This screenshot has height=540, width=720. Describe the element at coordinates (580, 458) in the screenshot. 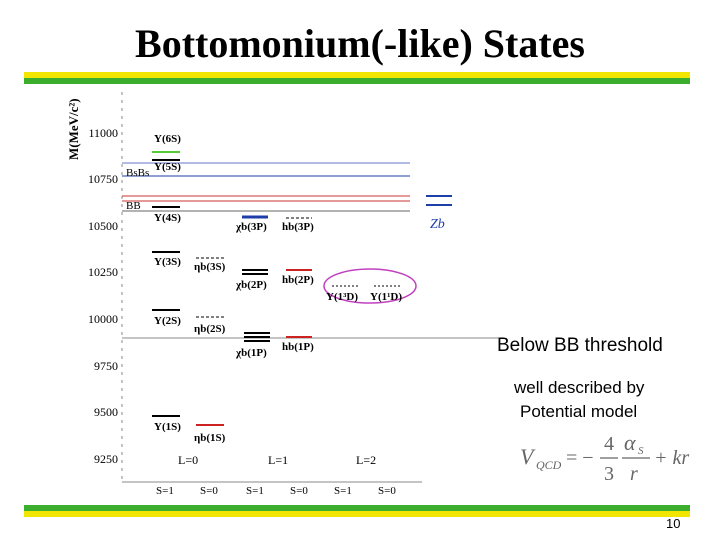

I see `formula-eq: = −` at that location.